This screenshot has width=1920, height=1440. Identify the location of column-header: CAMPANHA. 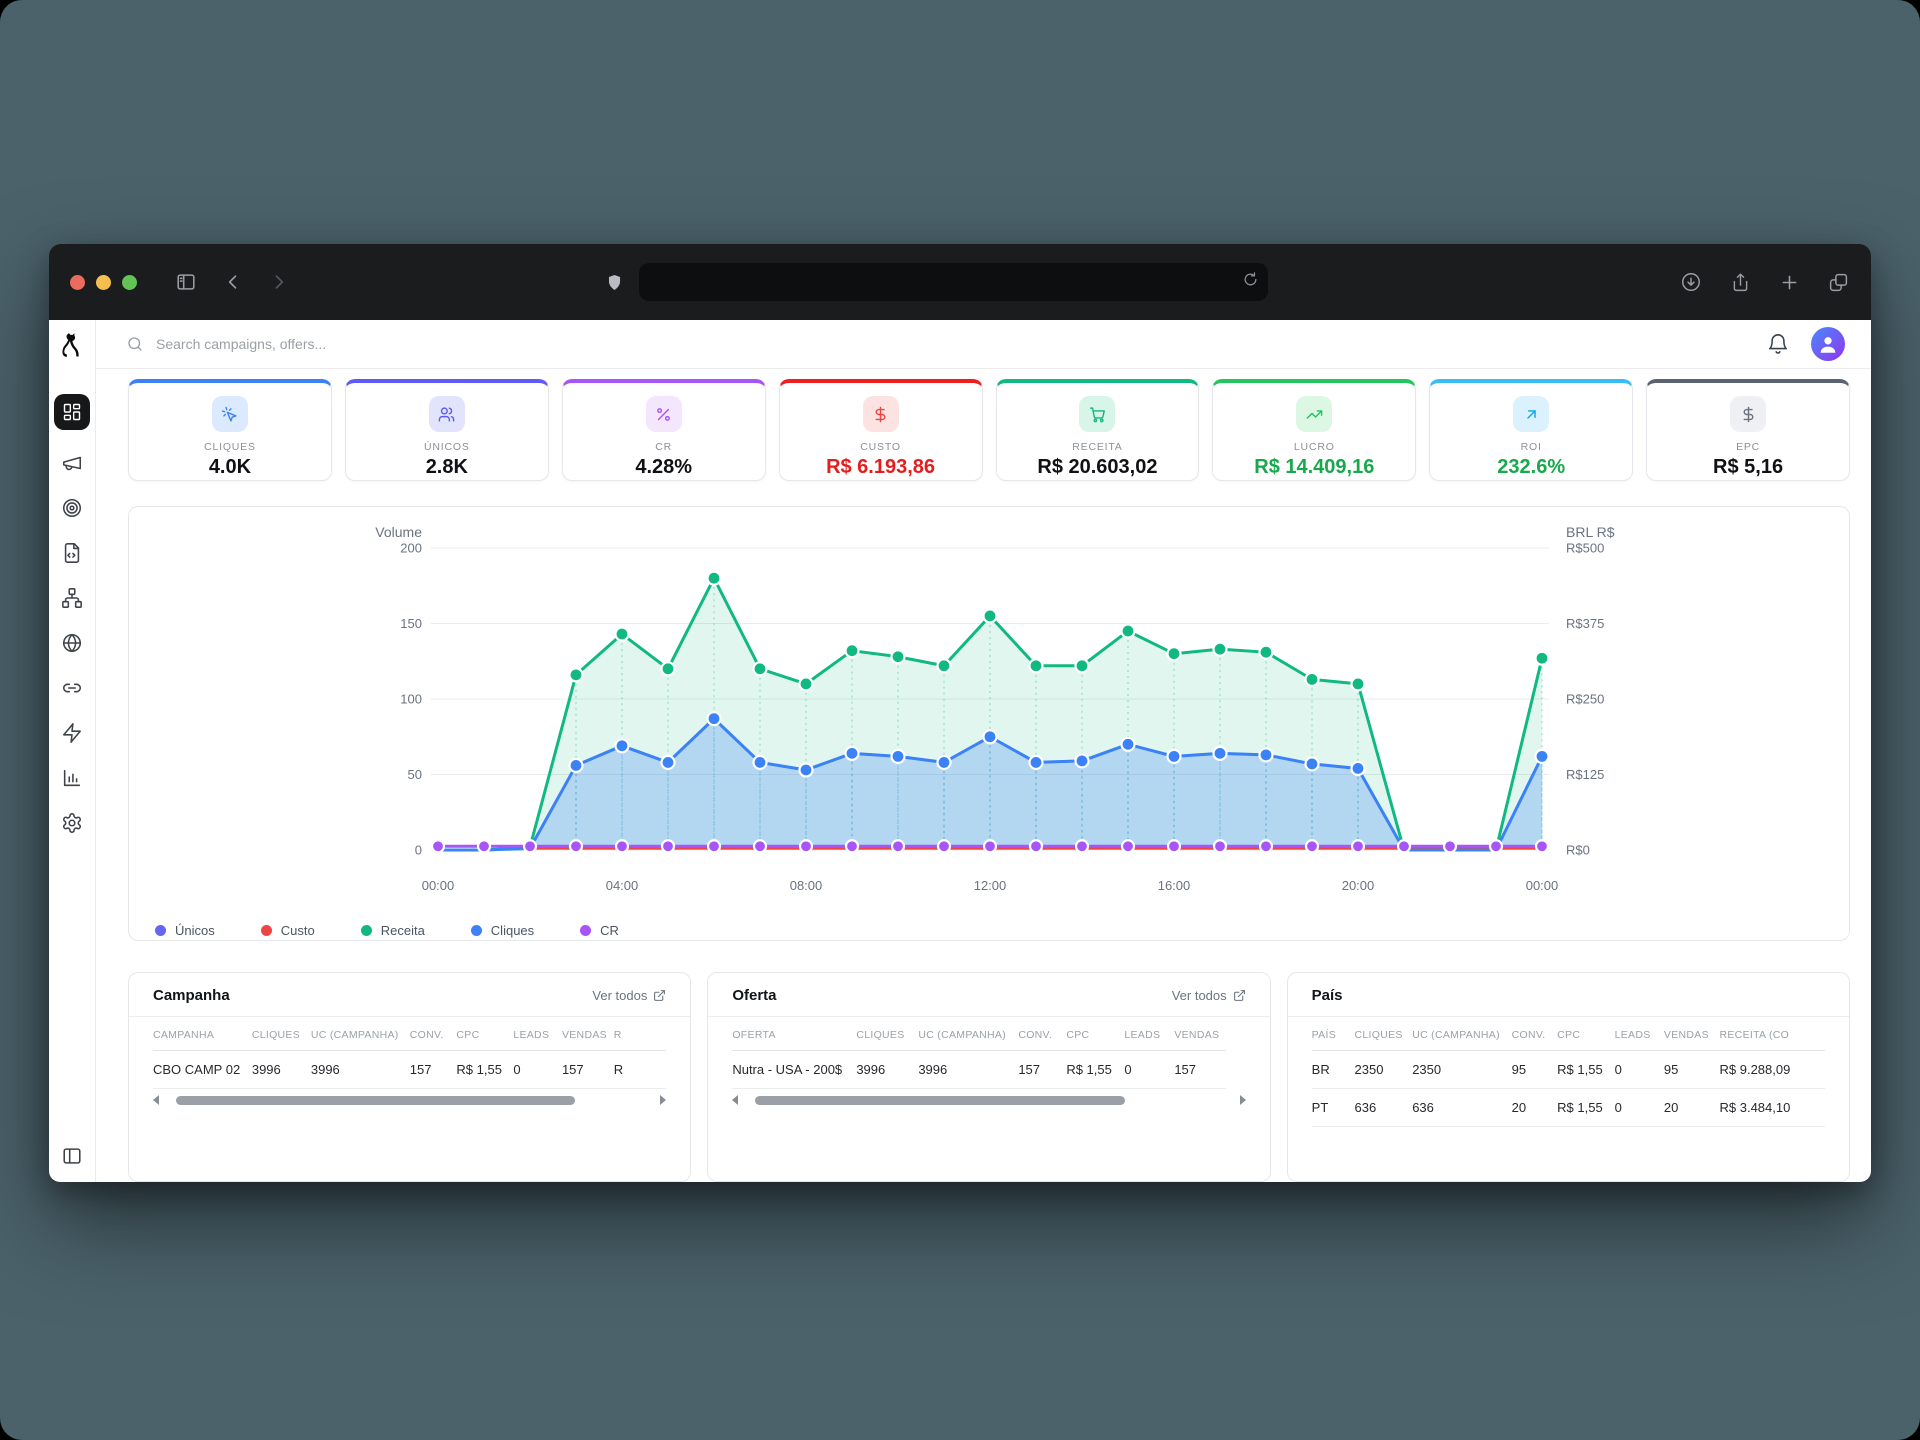
(202, 1034).